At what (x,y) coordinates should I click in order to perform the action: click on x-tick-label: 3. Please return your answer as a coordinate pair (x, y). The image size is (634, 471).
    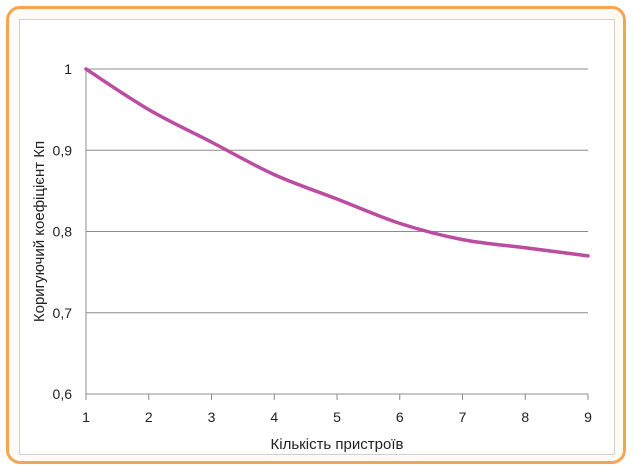
    Looking at the image, I should click on (212, 417).